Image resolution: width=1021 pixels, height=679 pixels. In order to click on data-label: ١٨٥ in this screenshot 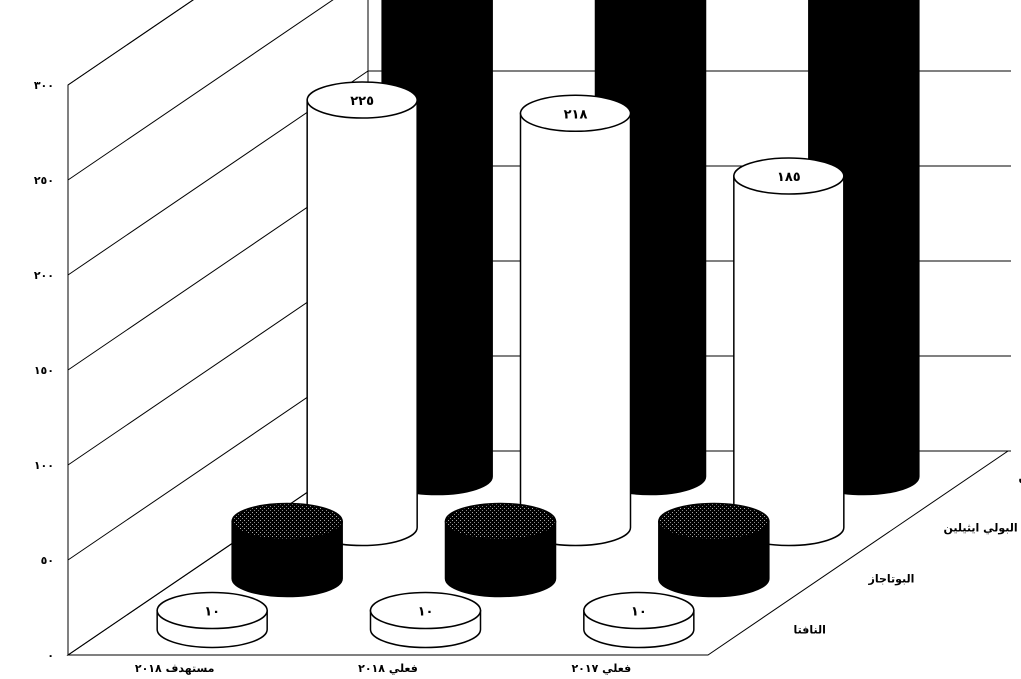, I will do `click(789, 177)`.